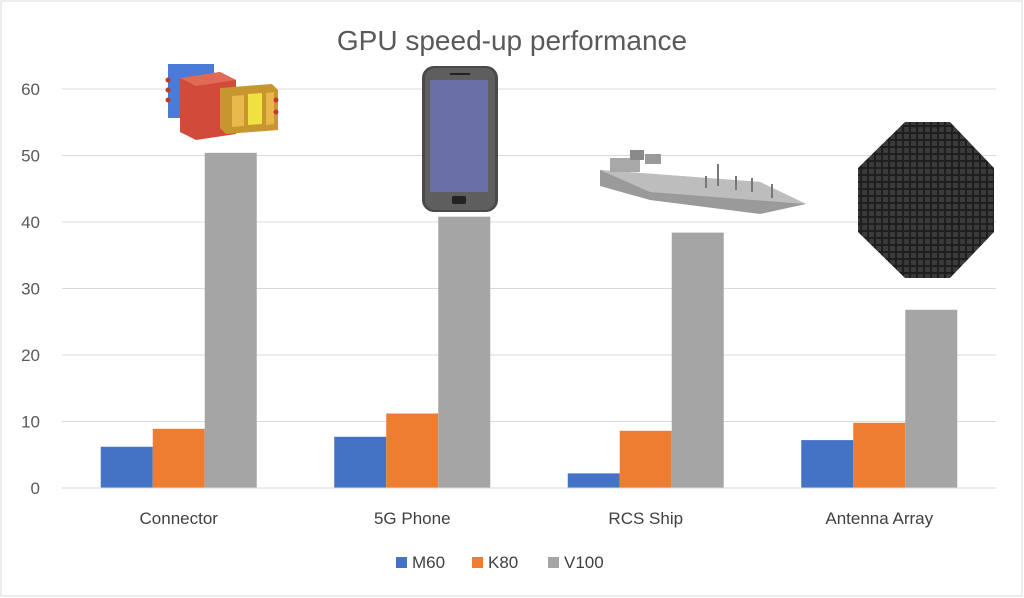 The image size is (1024, 598). Describe the element at coordinates (537, 518) in the screenshot. I see `x-axis-labels: Connector 5G Phone RCS Ship Antenna Array` at that location.